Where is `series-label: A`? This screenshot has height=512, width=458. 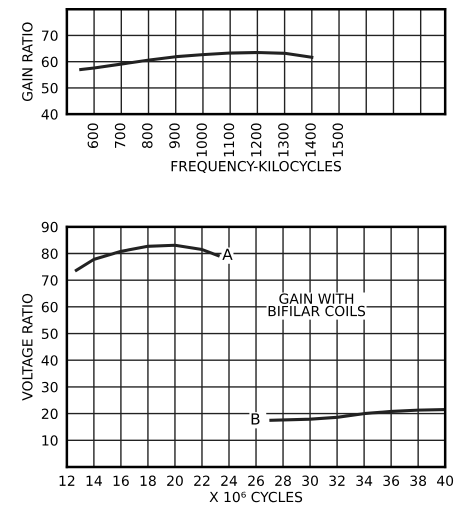 series-label: A is located at coordinates (227, 254).